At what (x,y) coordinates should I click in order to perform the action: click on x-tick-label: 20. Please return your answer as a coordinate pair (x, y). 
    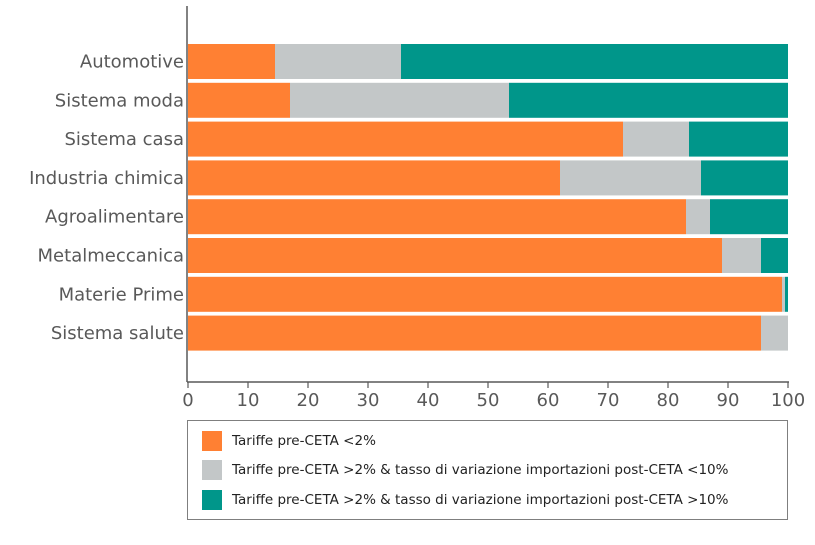
    Looking at the image, I should click on (308, 400).